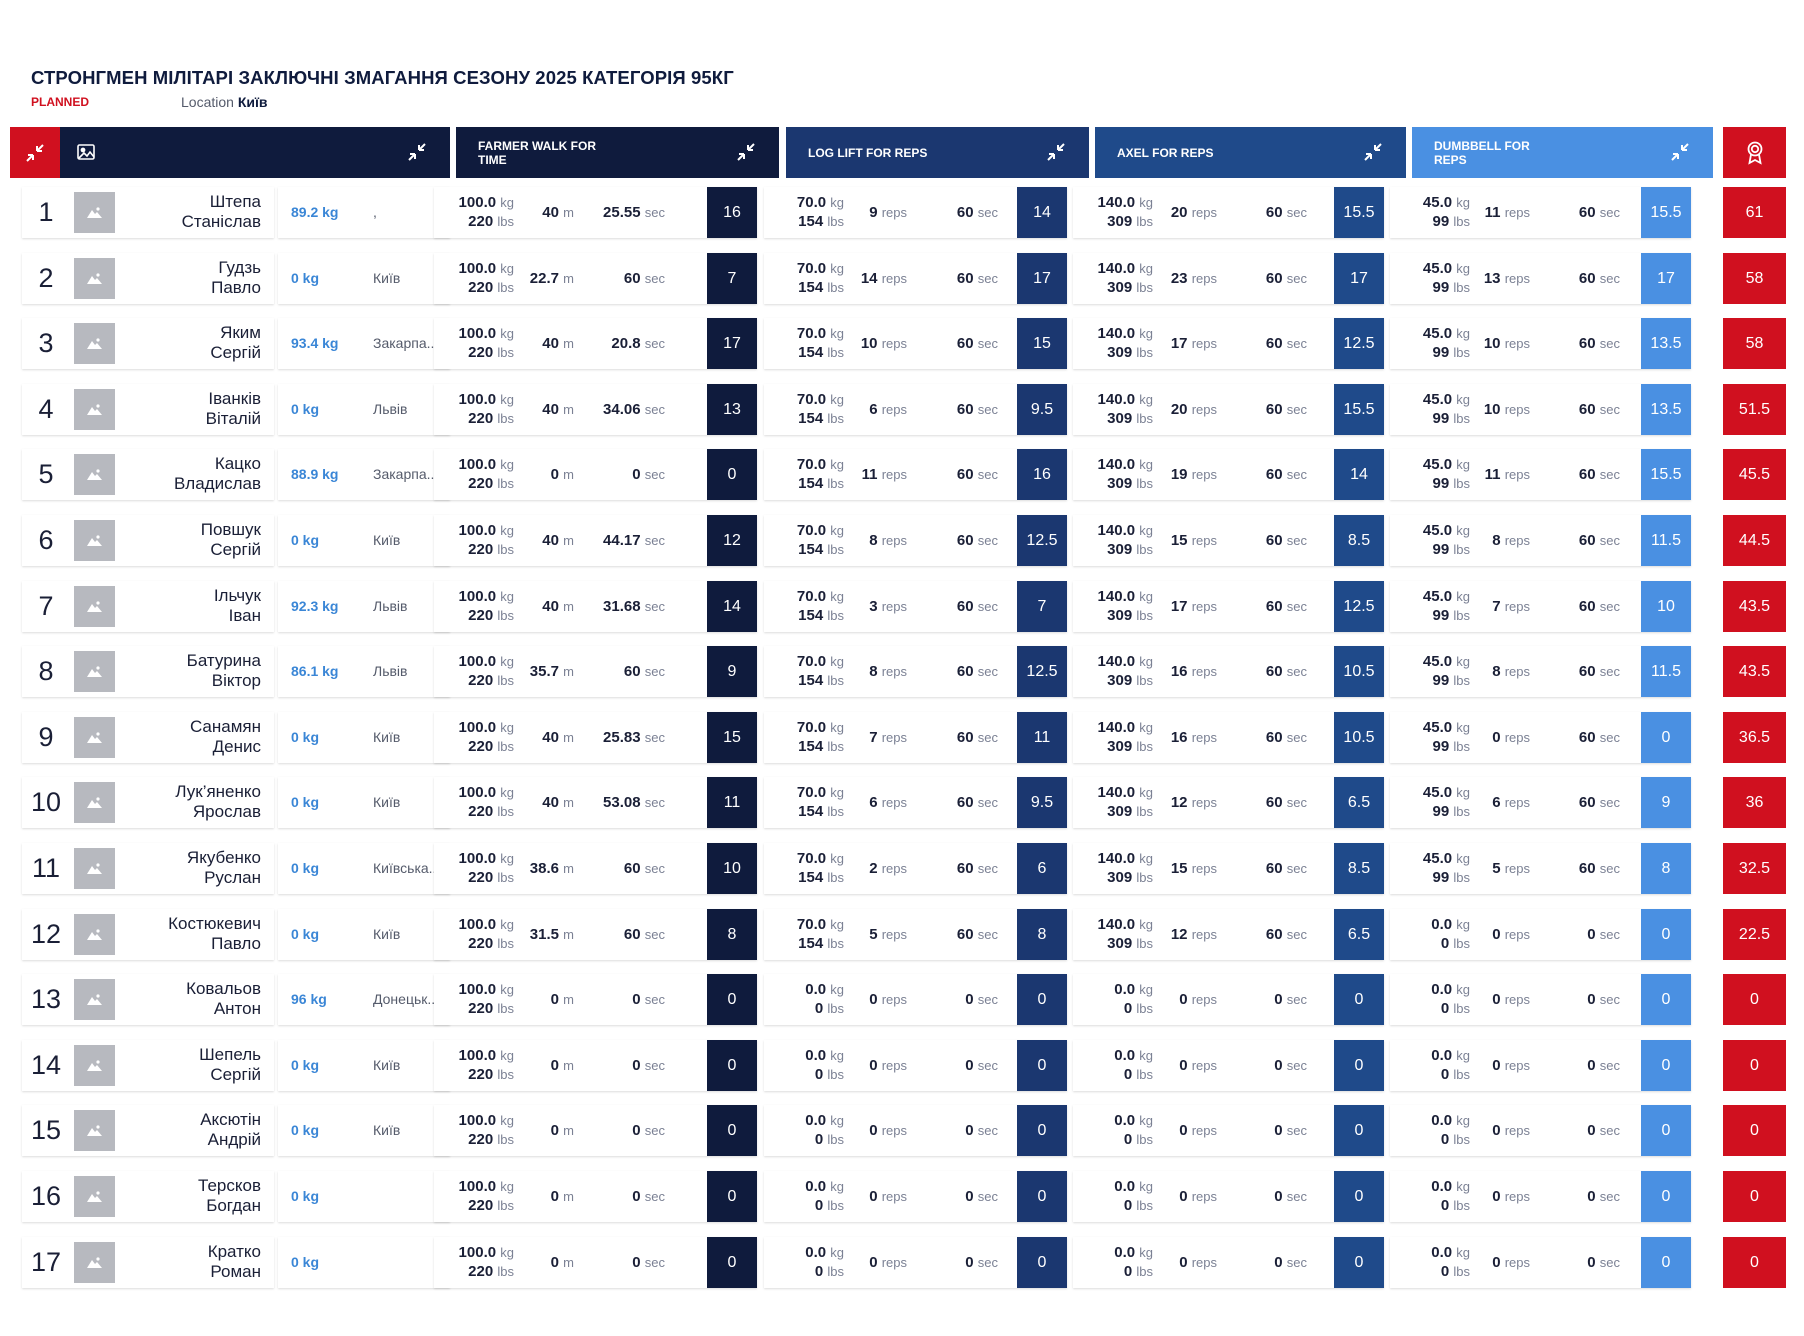 The image size is (1804, 1336). I want to click on event-result-cell: 100.0 kg 220 lbs 38.6 m 60 sec 10, so click(595, 868).